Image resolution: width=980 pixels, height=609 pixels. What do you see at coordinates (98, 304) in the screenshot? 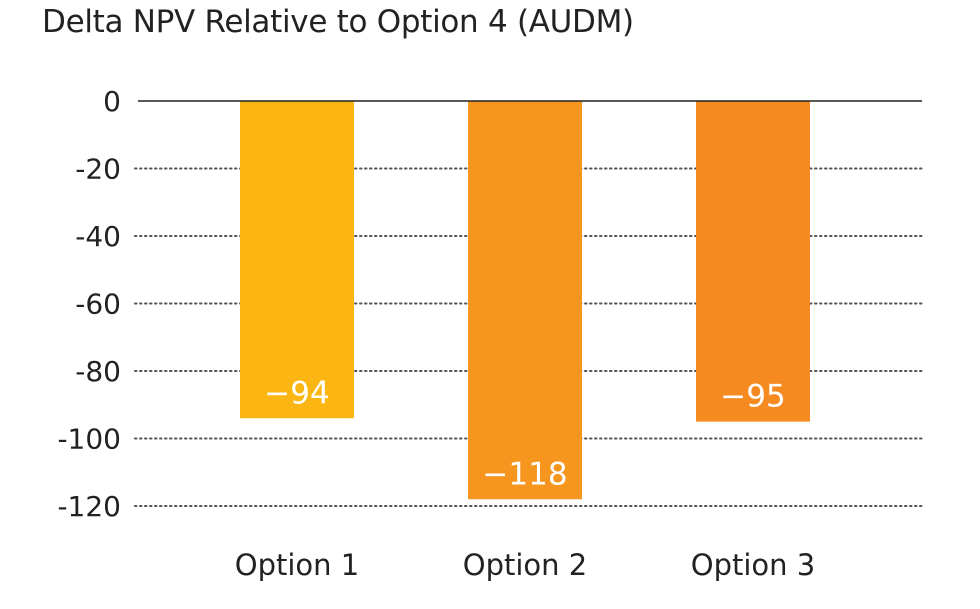
I see `y-tick-label: -60` at bounding box center [98, 304].